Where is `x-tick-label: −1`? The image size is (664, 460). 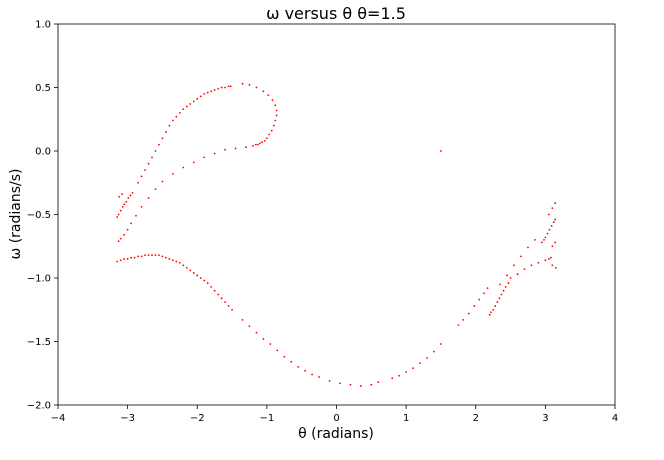 x-tick-label: −1 is located at coordinates (267, 418).